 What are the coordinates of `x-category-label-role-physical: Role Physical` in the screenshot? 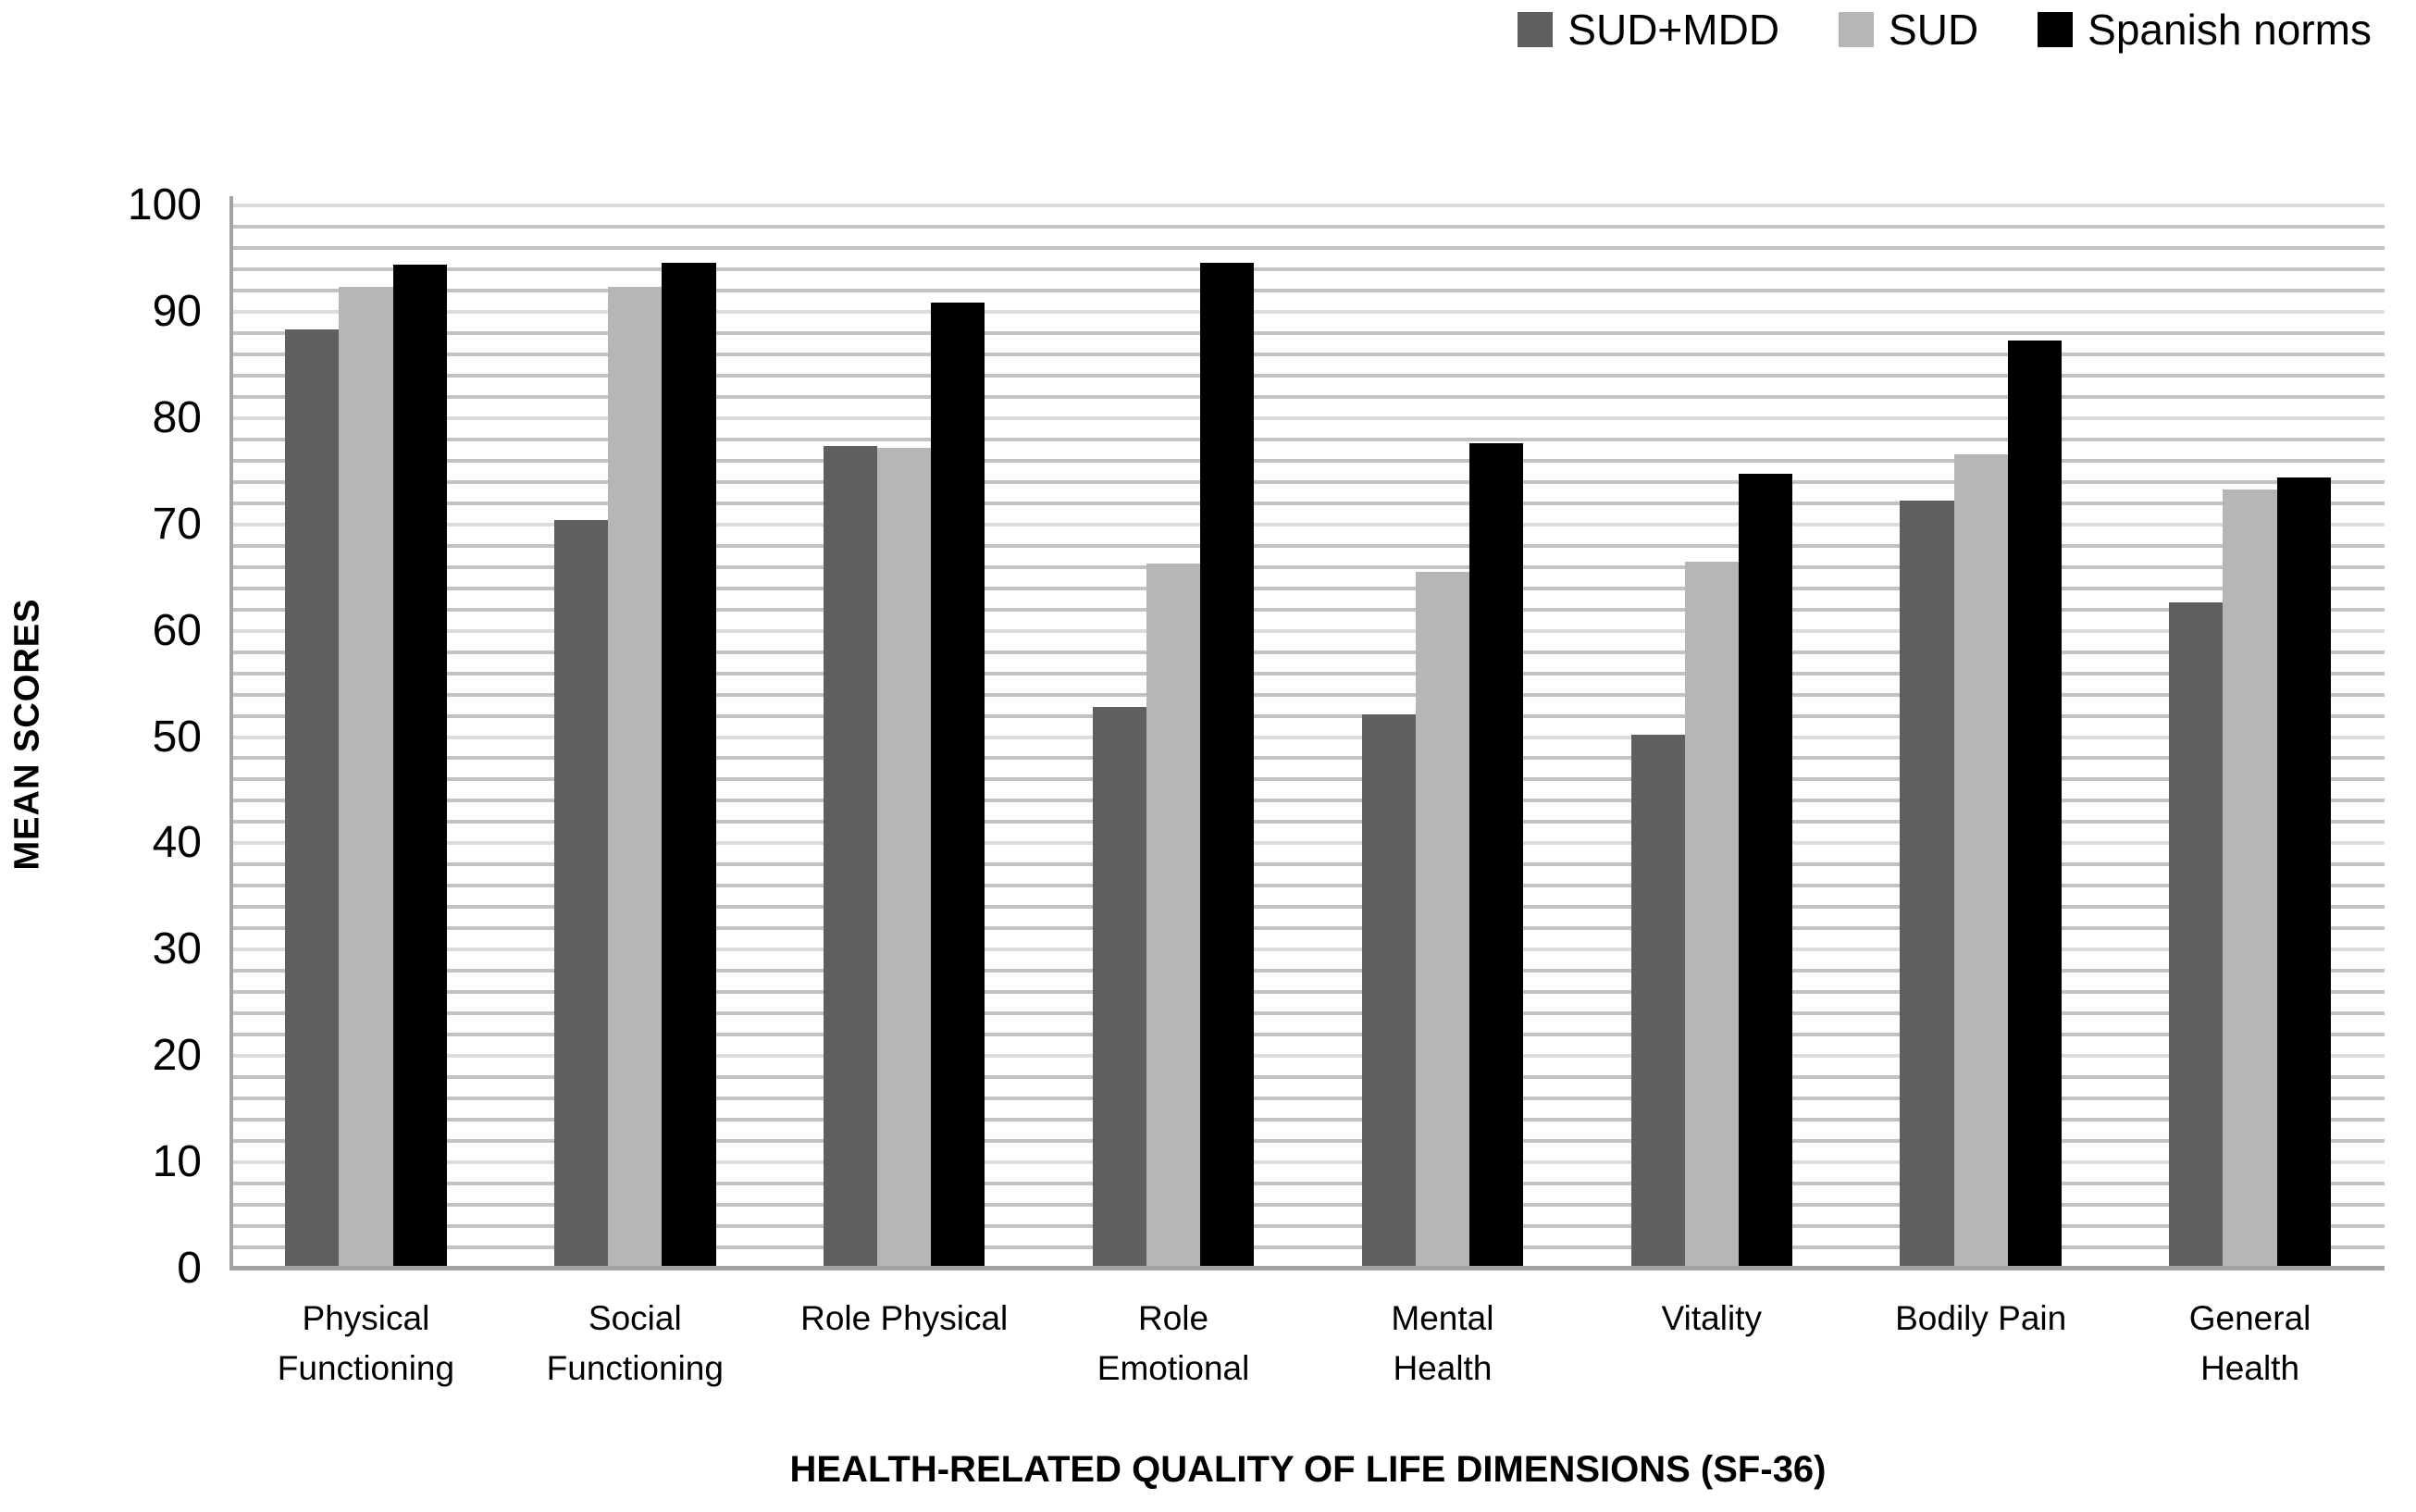 It's located at (904, 1318).